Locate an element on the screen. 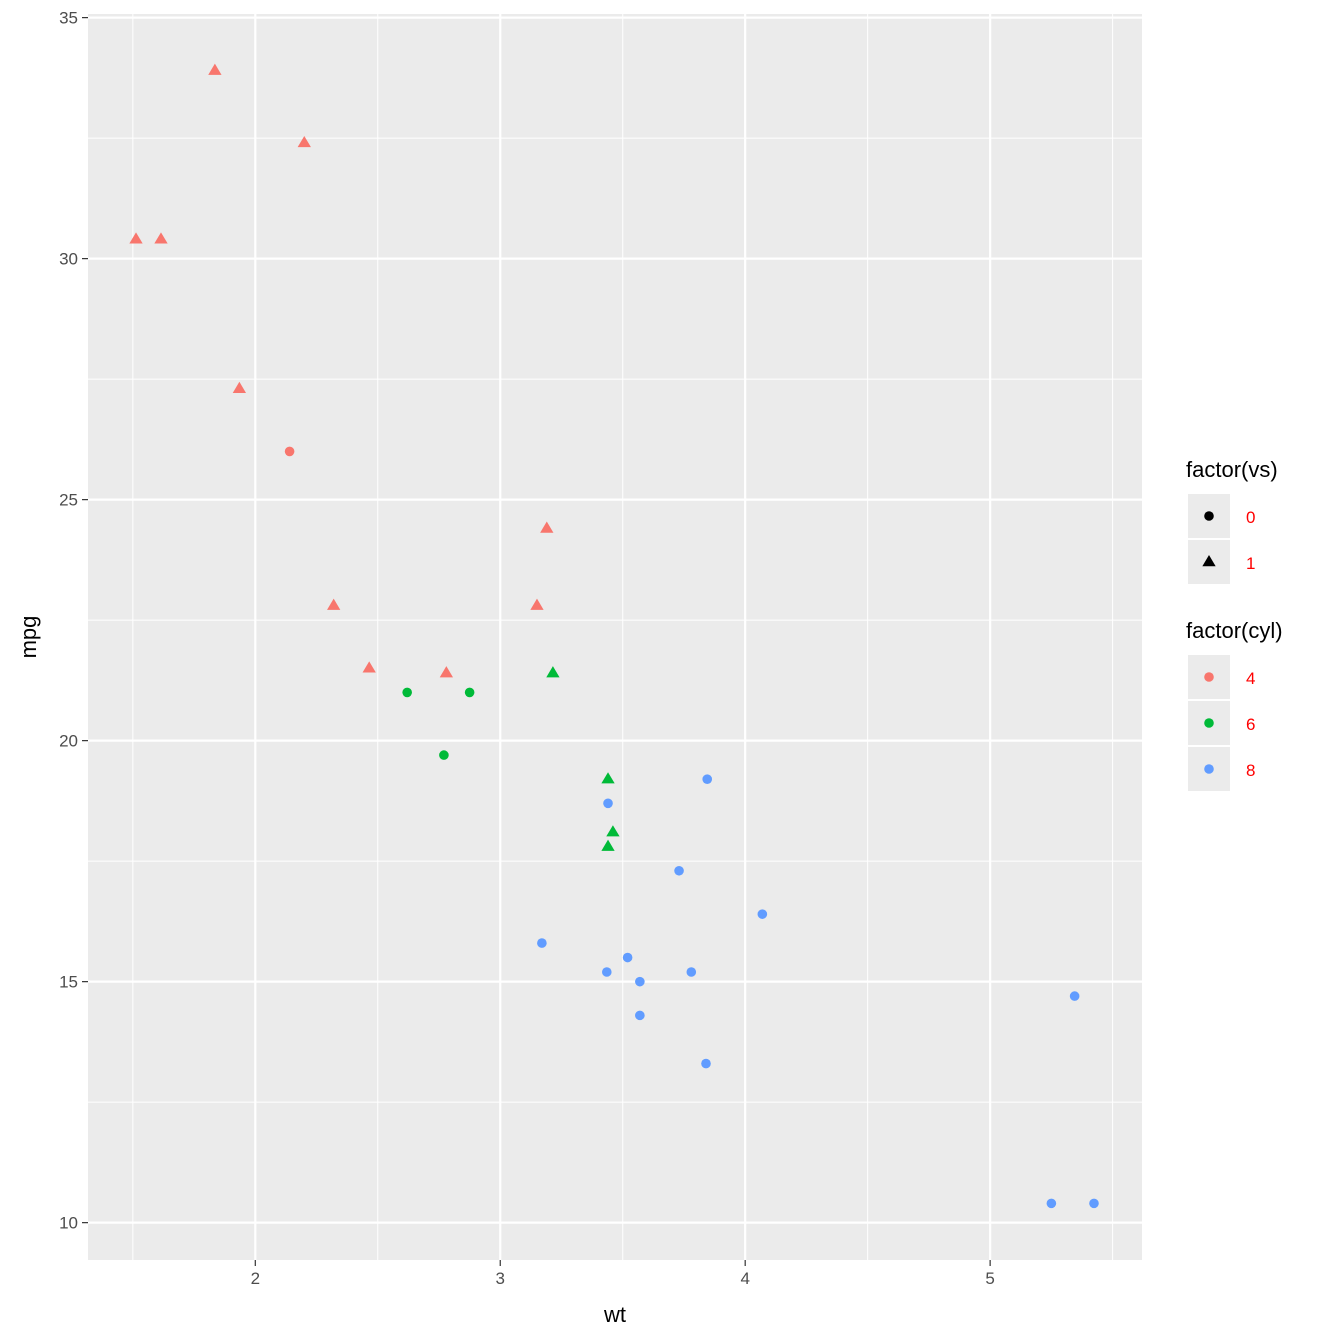 Image resolution: width=1344 pixels, height=1344 pixels. y-tick-label: 25 is located at coordinates (68, 500).